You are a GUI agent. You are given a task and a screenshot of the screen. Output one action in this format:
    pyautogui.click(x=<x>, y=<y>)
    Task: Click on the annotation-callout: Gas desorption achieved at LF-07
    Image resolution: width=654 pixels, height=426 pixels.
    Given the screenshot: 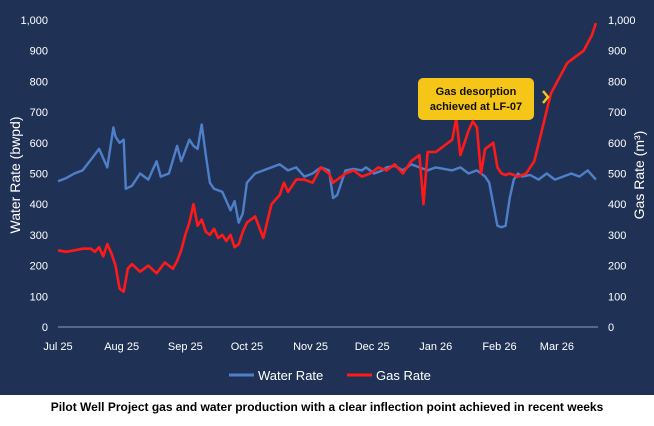 What is the action you would take?
    pyautogui.click(x=484, y=99)
    